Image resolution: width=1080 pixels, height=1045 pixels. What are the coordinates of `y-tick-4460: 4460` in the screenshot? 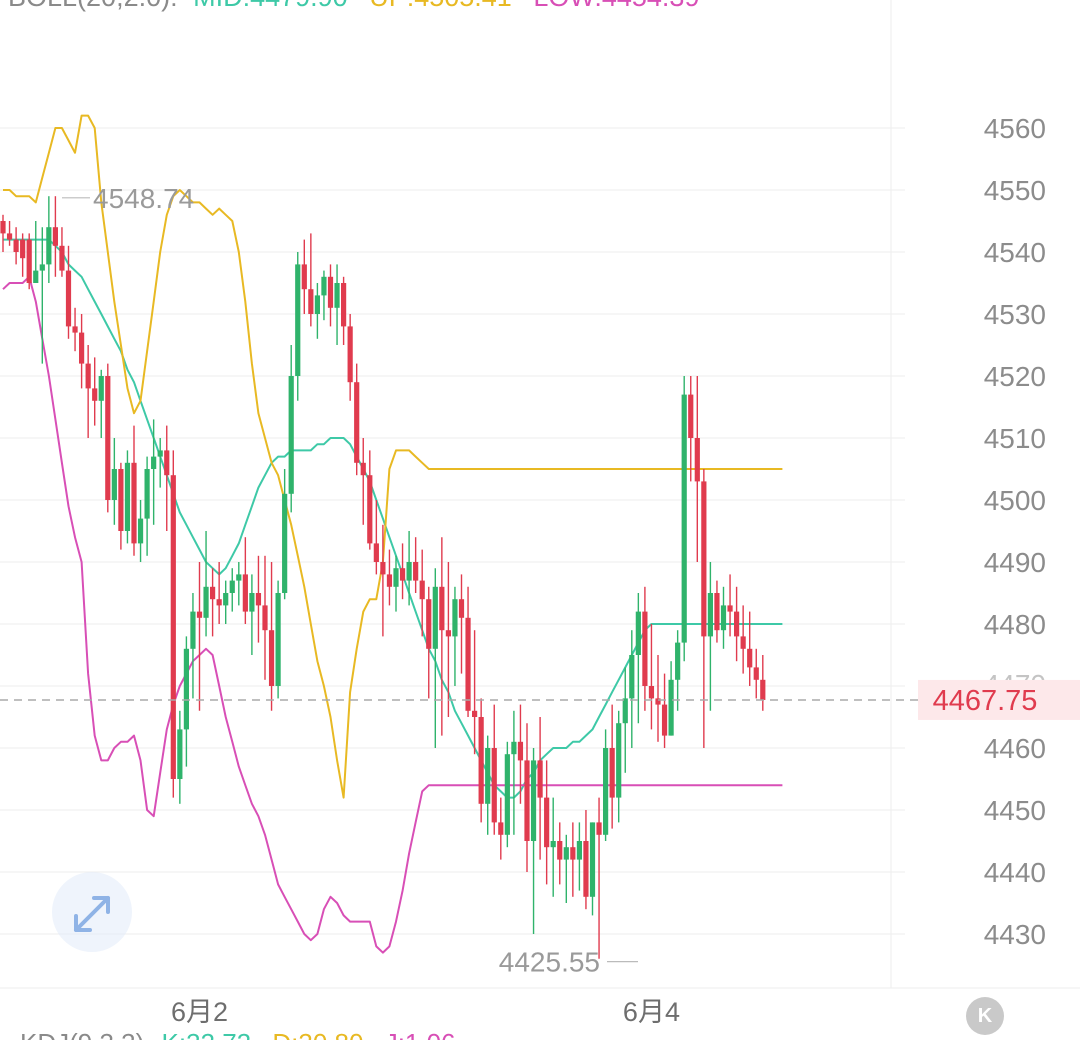 It's located at (1015, 748).